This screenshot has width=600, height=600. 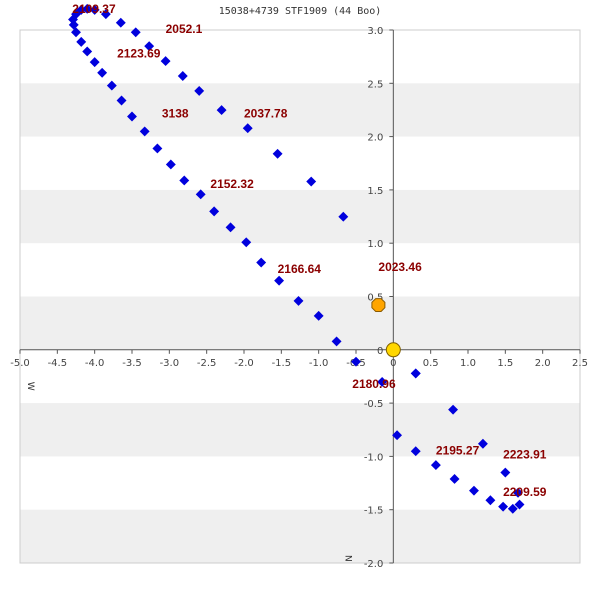 I want to click on epoch-label: 2223.91, so click(x=525, y=455).